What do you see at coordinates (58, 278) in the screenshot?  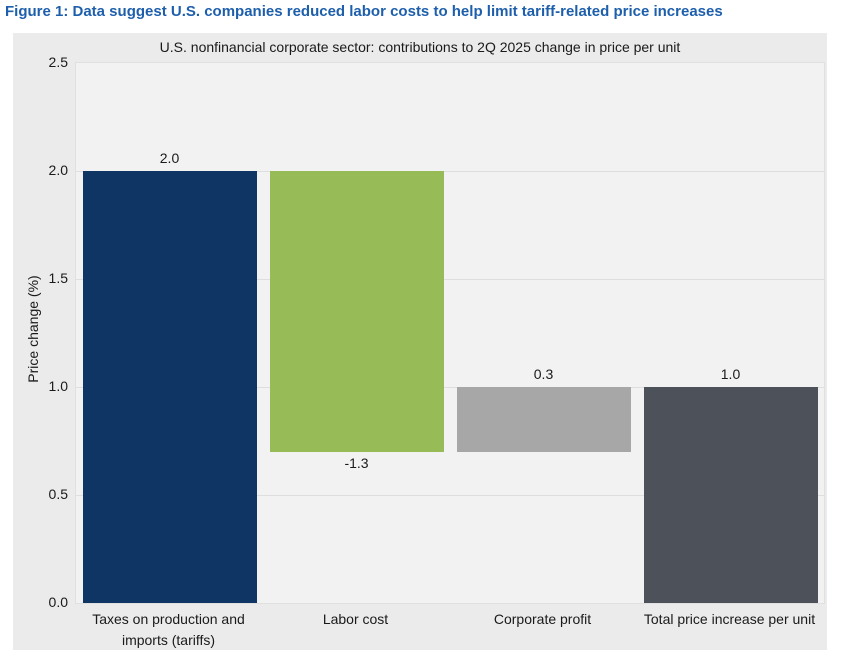 I see `y-tick-label: 1.5` at bounding box center [58, 278].